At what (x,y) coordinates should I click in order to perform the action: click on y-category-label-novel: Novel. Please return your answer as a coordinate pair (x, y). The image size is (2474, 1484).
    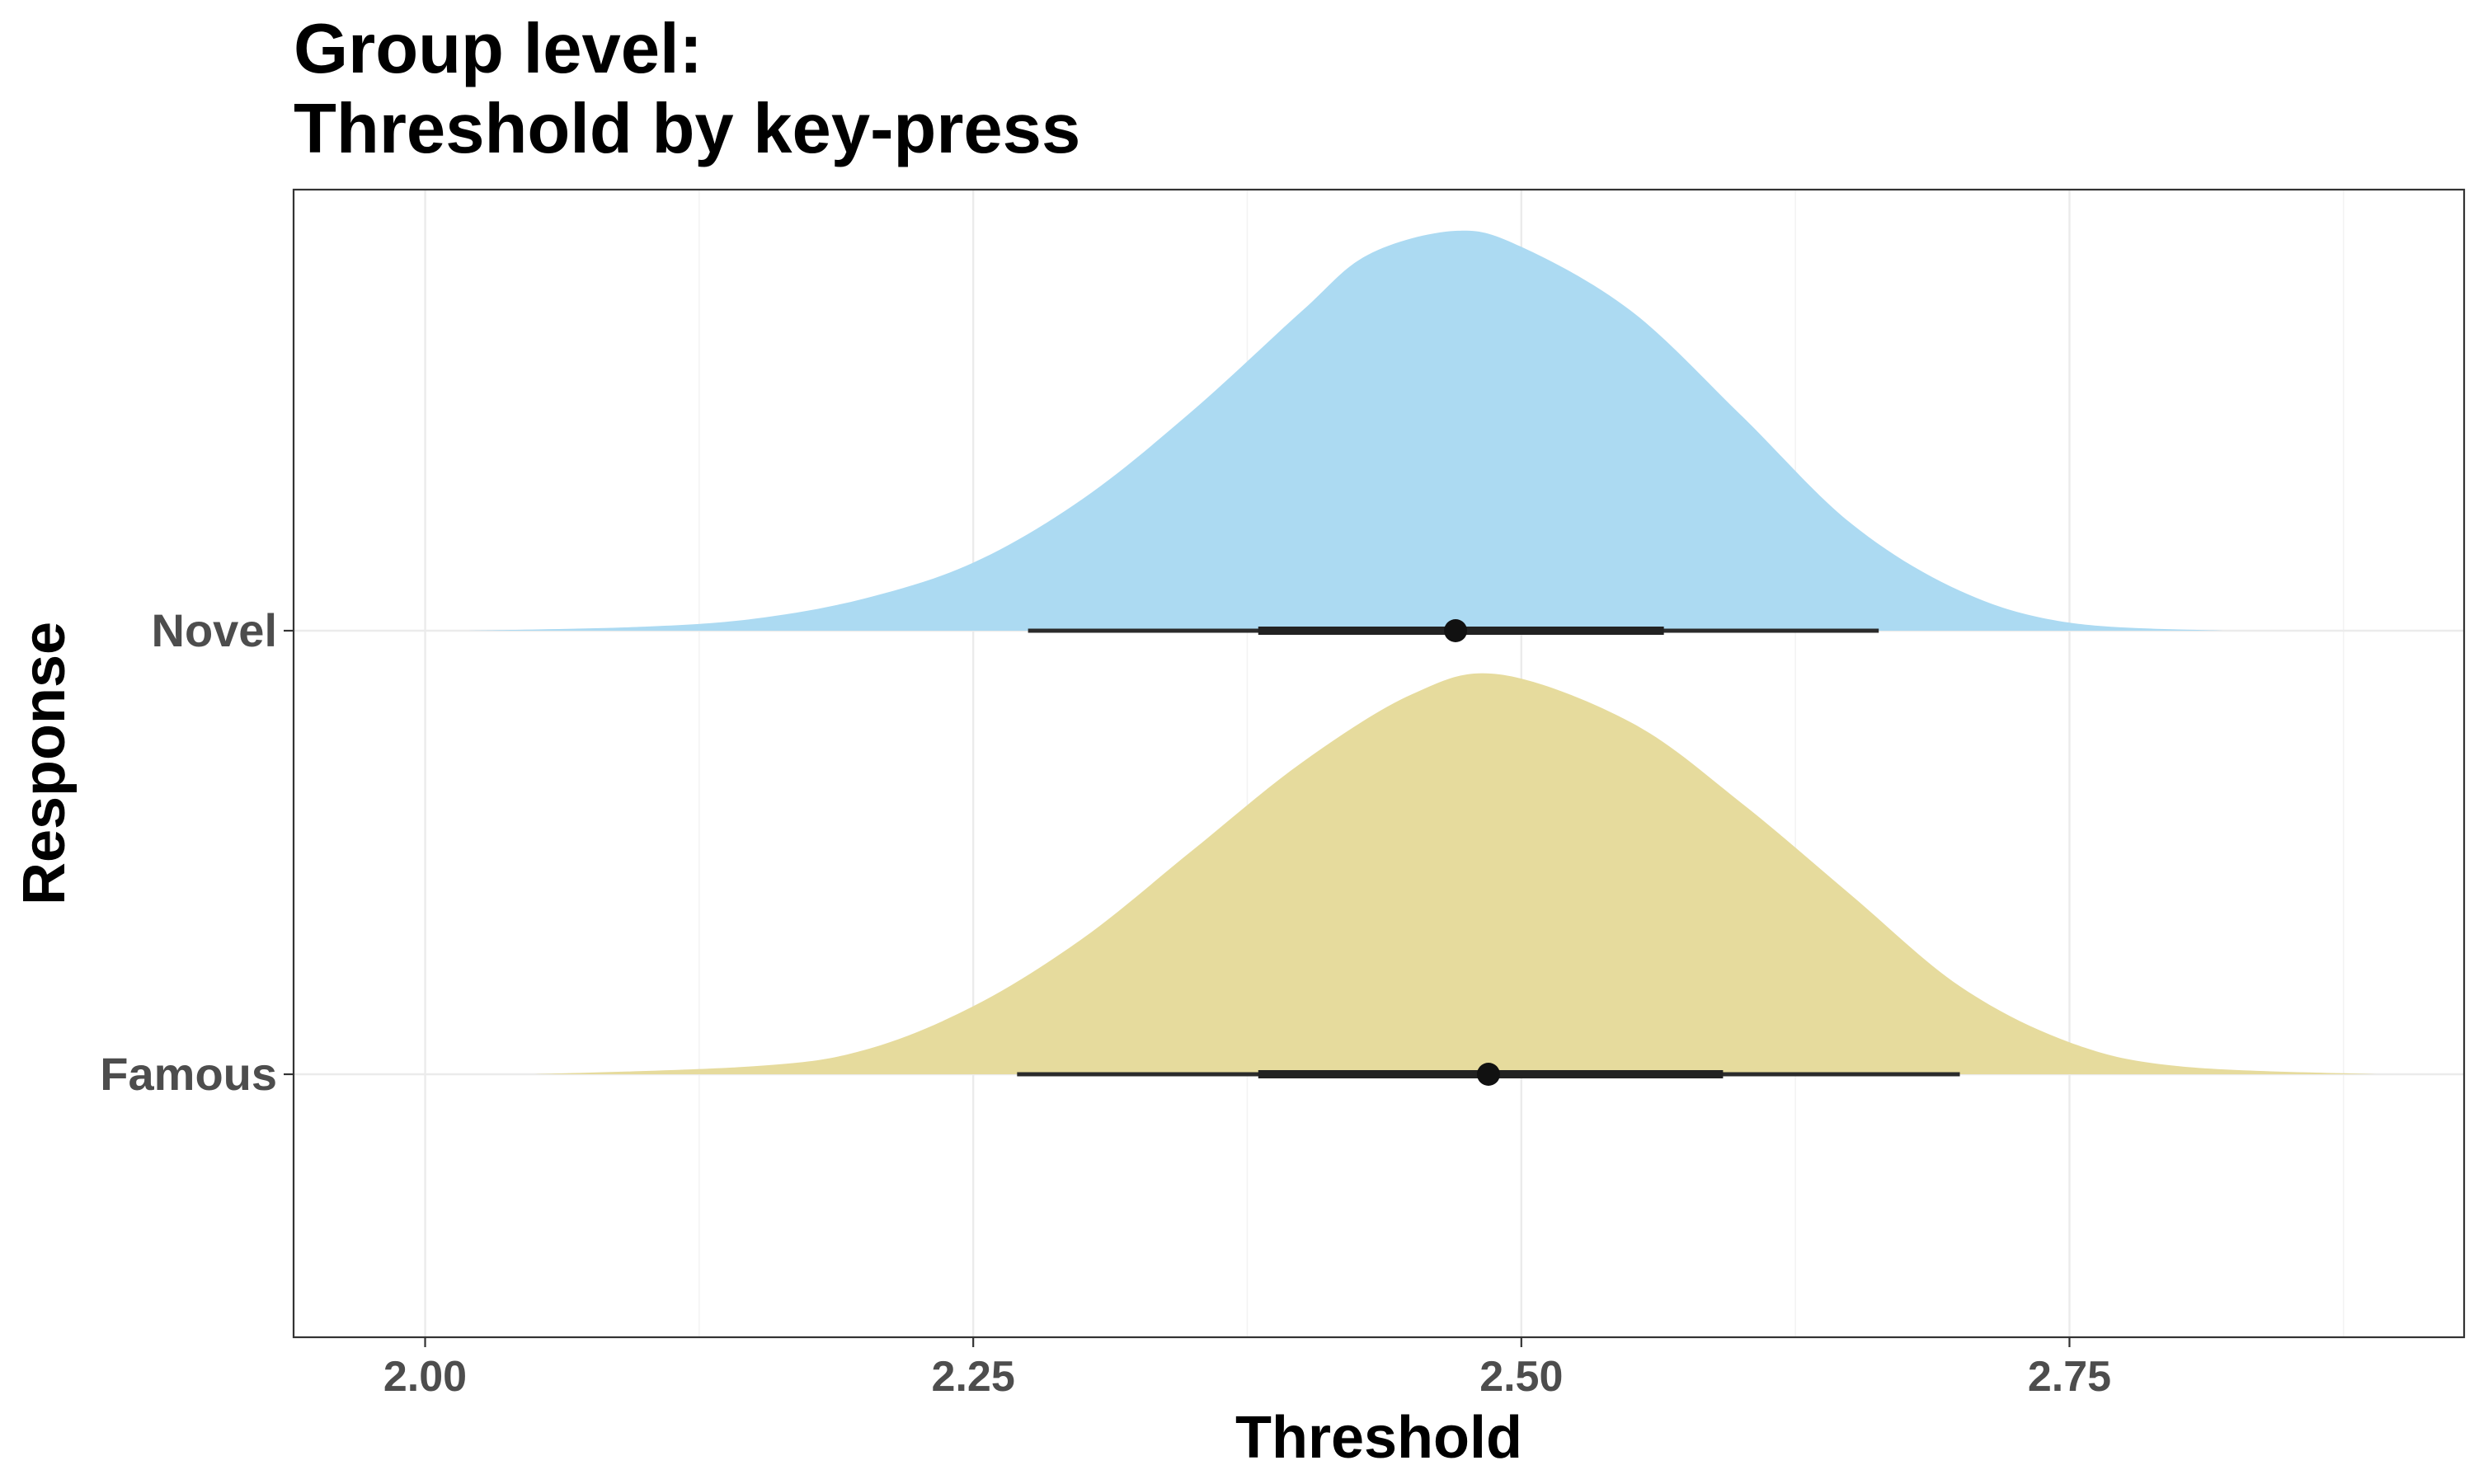
    Looking at the image, I should click on (215, 630).